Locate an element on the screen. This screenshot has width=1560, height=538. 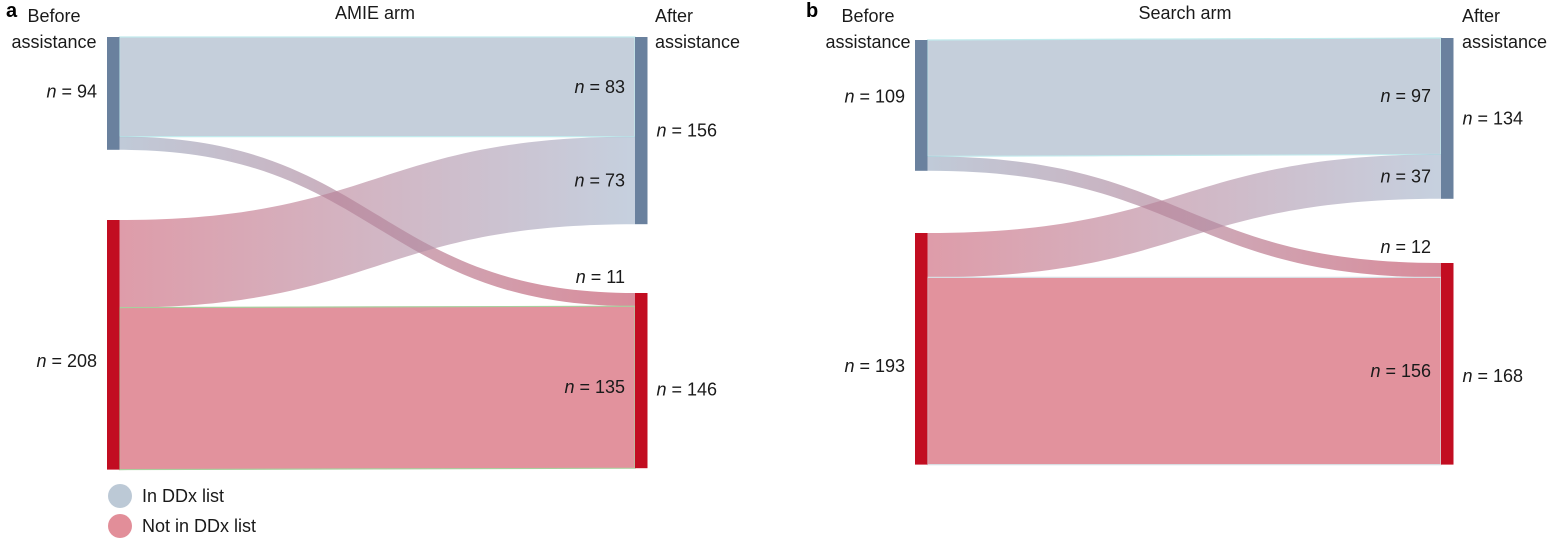
legend-swatch-not-in-ddx-icon is located at coordinates (120, 526).